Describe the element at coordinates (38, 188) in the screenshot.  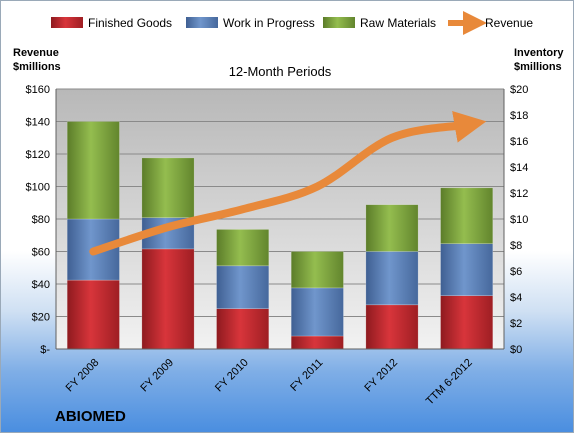
I see `y-left-tick-label: $100` at that location.